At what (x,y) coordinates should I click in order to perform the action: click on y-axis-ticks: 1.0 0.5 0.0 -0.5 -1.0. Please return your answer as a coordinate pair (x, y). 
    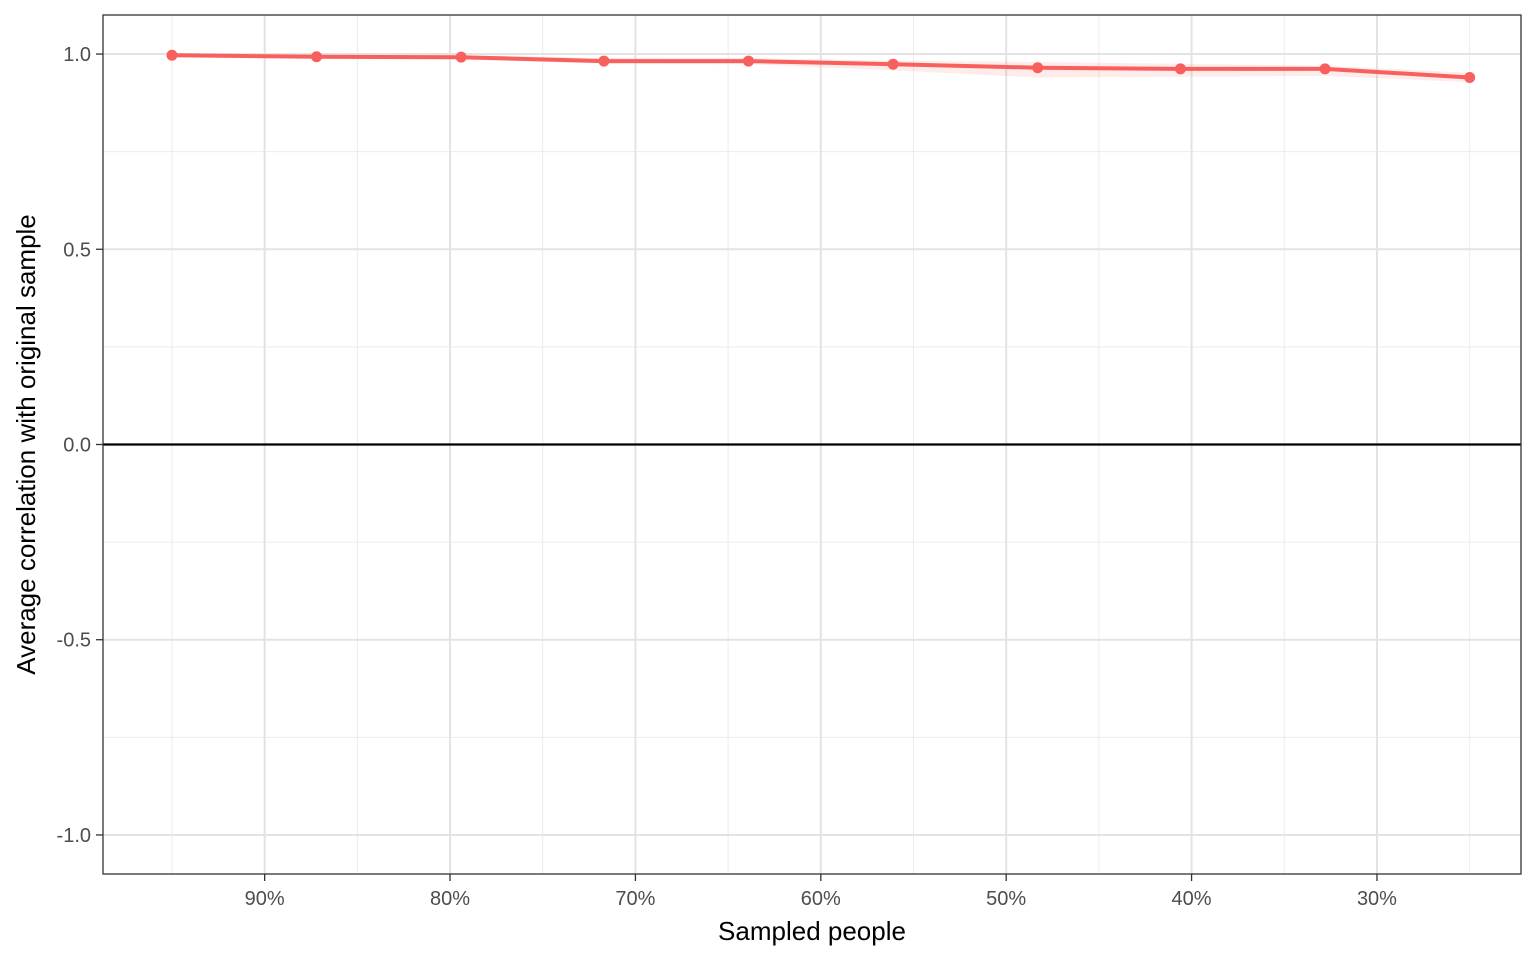
    Looking at the image, I should click on (80, 445).